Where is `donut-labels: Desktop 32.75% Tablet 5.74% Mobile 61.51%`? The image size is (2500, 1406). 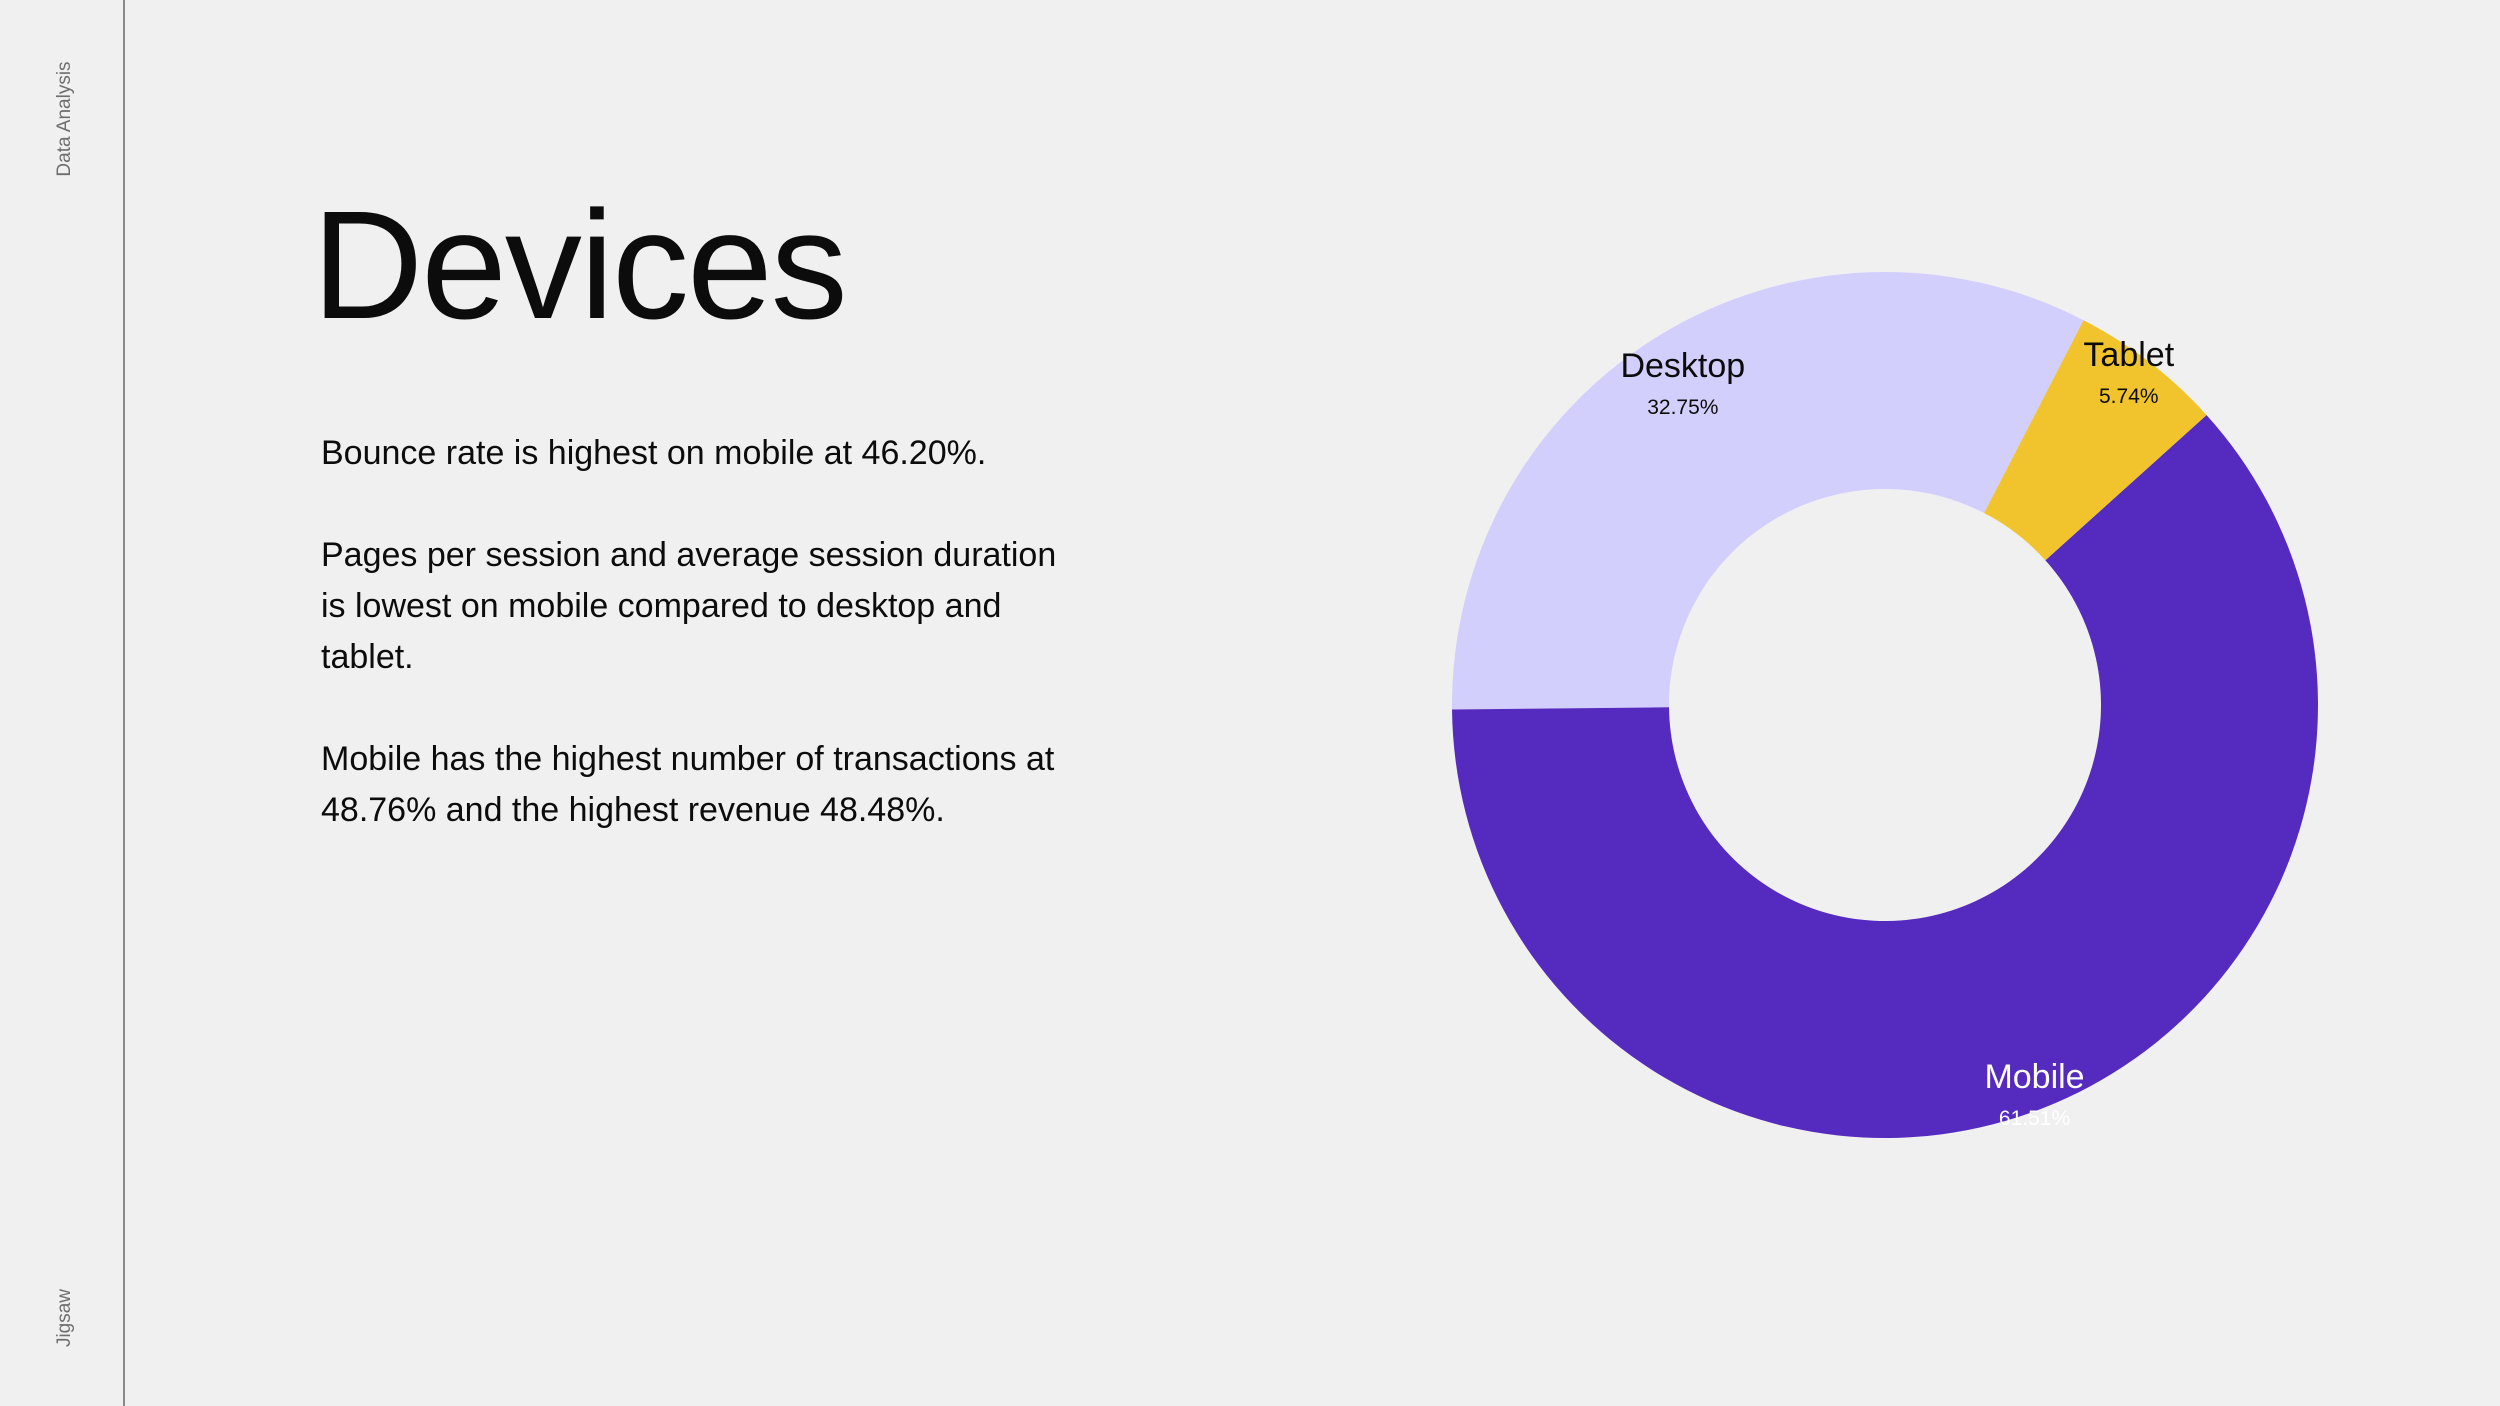 donut-labels: Desktop 32.75% Tablet 5.74% Mobile 61.51% is located at coordinates (1897, 733).